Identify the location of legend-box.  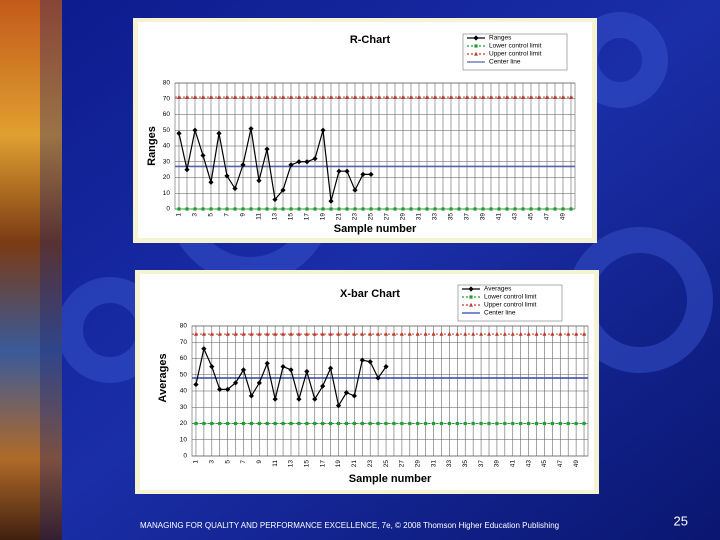
(515, 52).